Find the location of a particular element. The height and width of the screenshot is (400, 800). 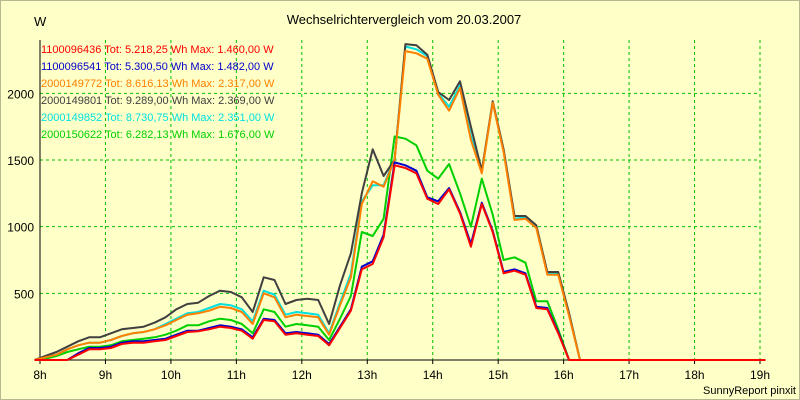

footer-credit: SunnyReport pinxit is located at coordinates (749, 391).